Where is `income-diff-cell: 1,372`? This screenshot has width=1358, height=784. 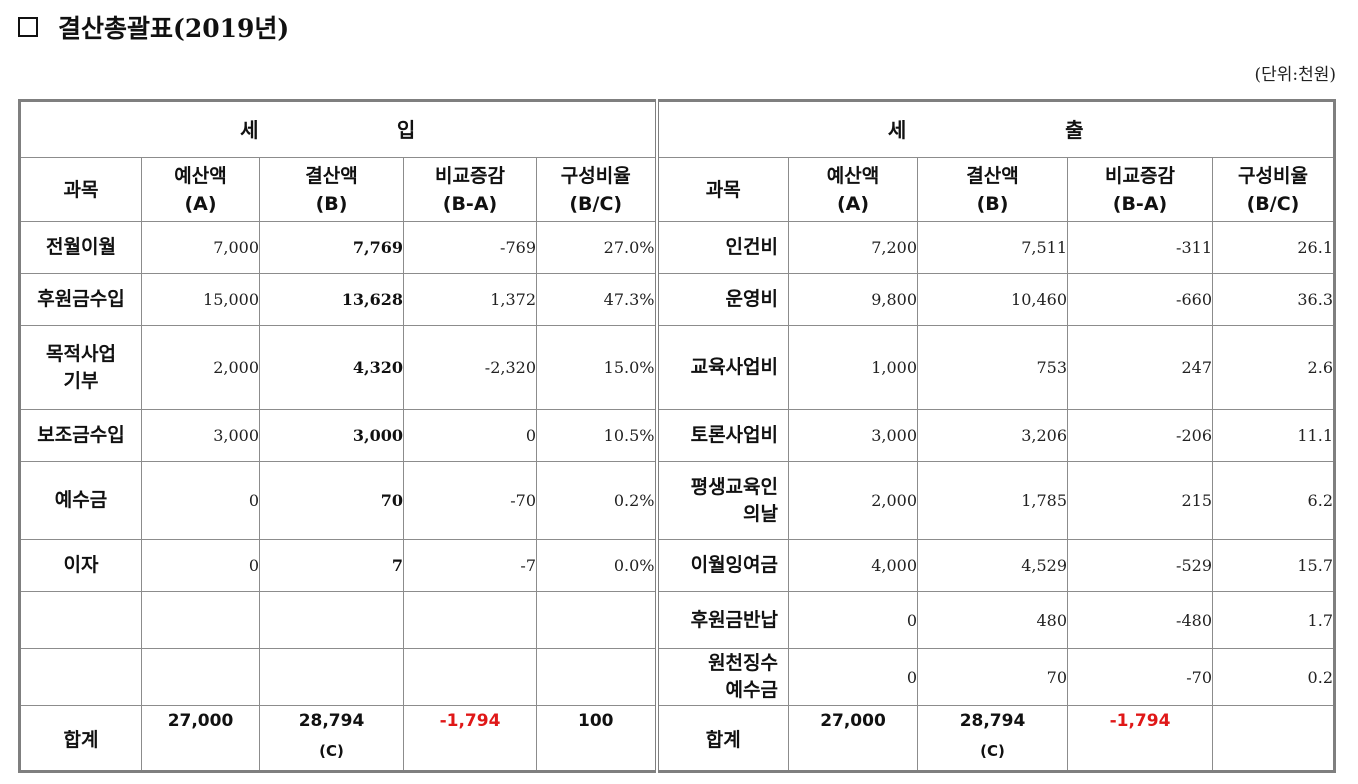
income-diff-cell: 1,372 is located at coordinates (470, 299).